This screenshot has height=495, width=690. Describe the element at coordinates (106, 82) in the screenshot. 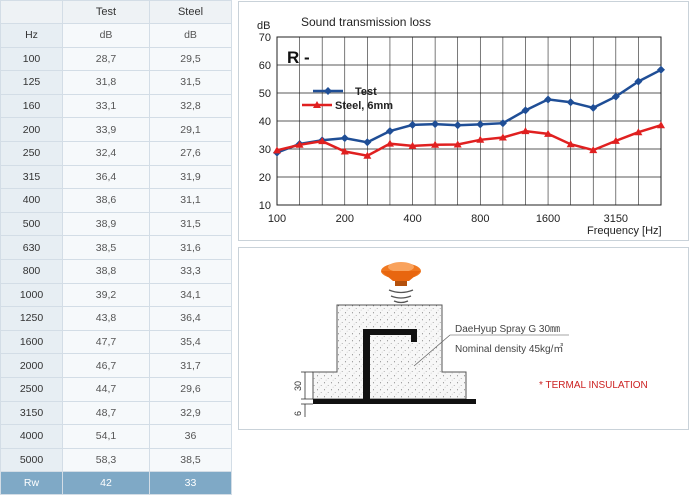

I see `test-cell: 31,8` at that location.